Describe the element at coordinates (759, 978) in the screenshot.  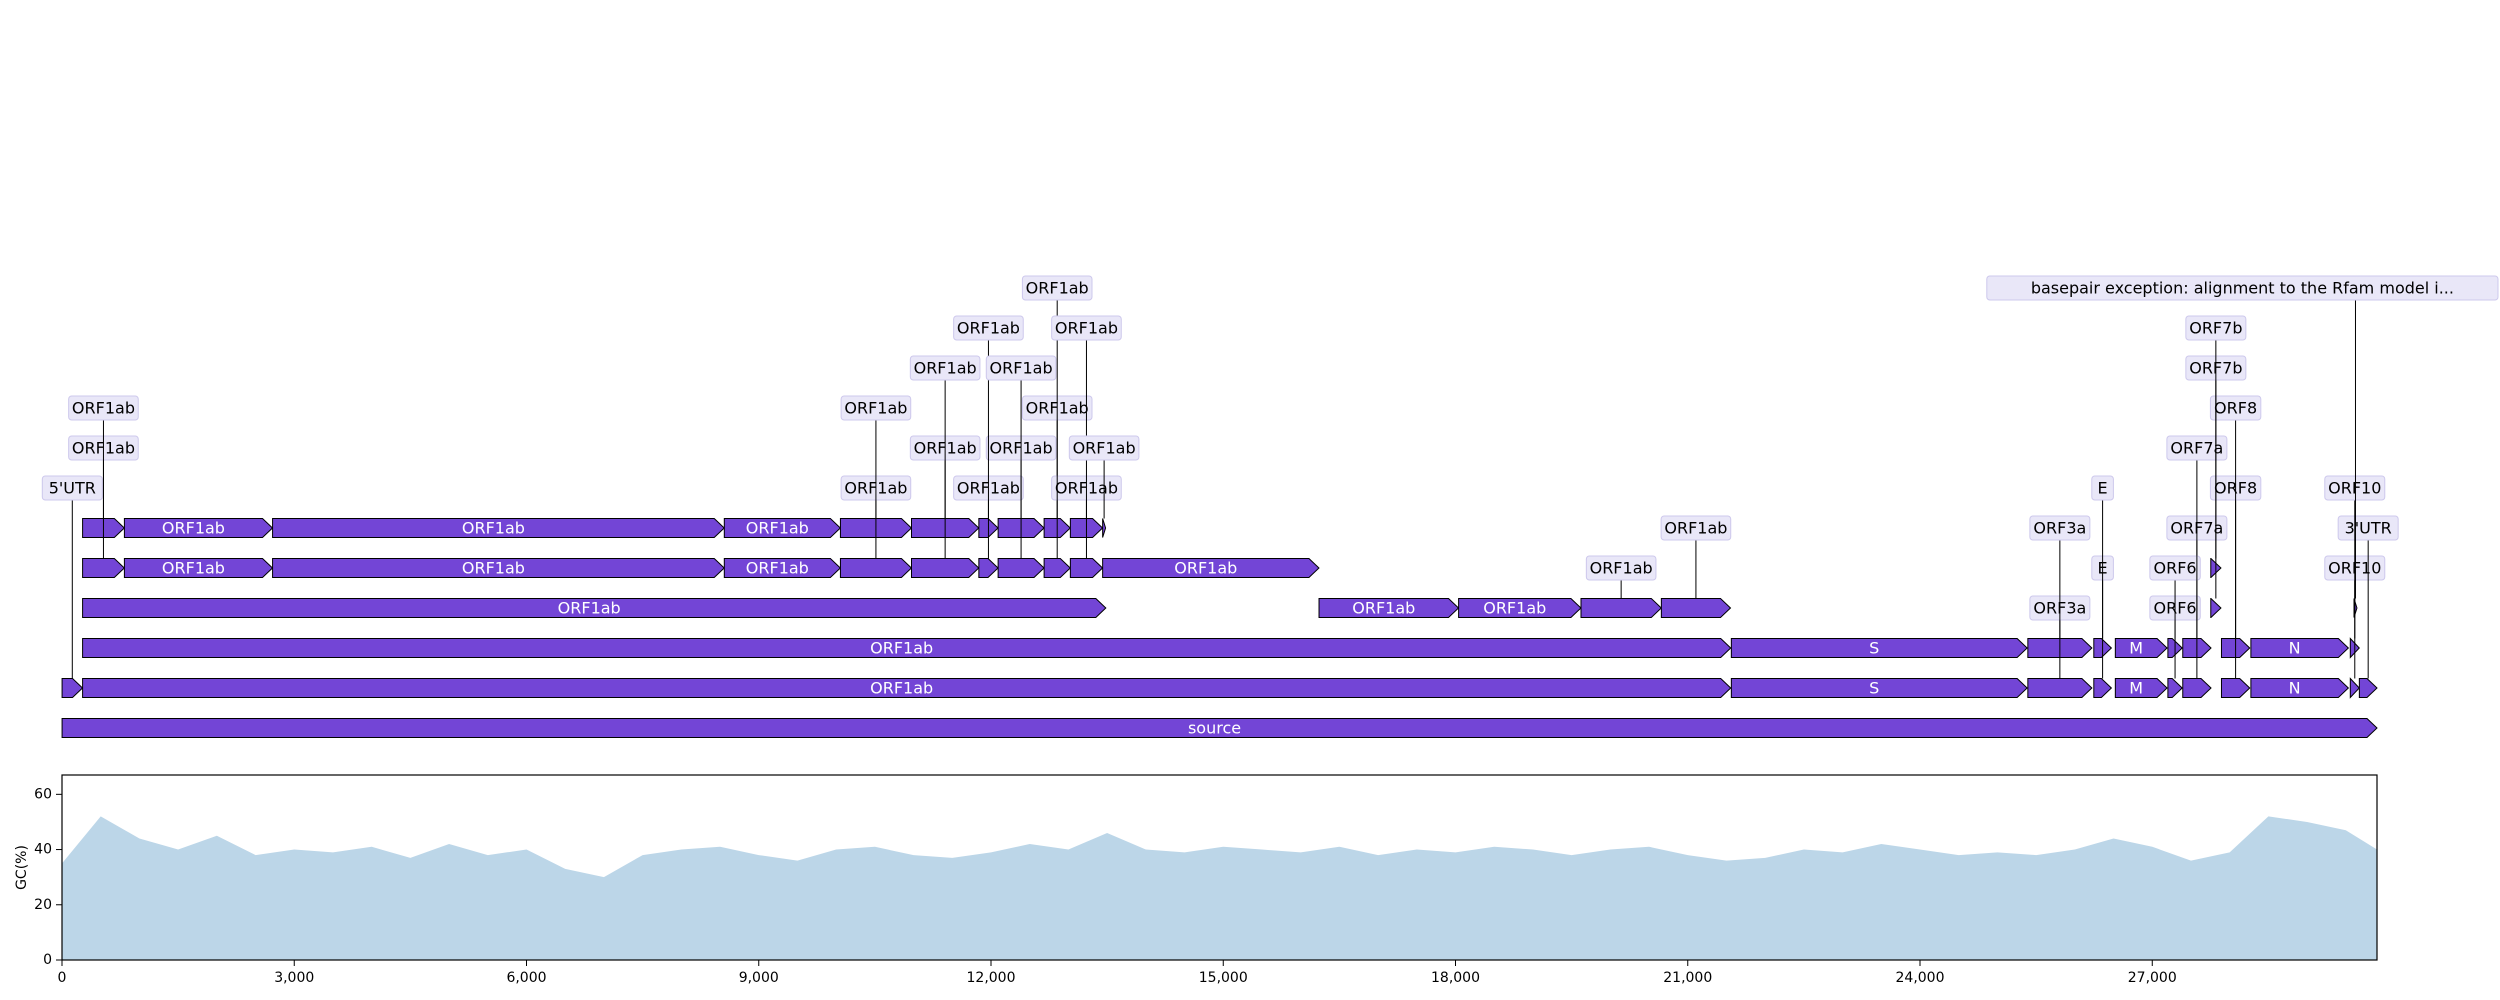
I see `x-tick-label: 9,000` at that location.